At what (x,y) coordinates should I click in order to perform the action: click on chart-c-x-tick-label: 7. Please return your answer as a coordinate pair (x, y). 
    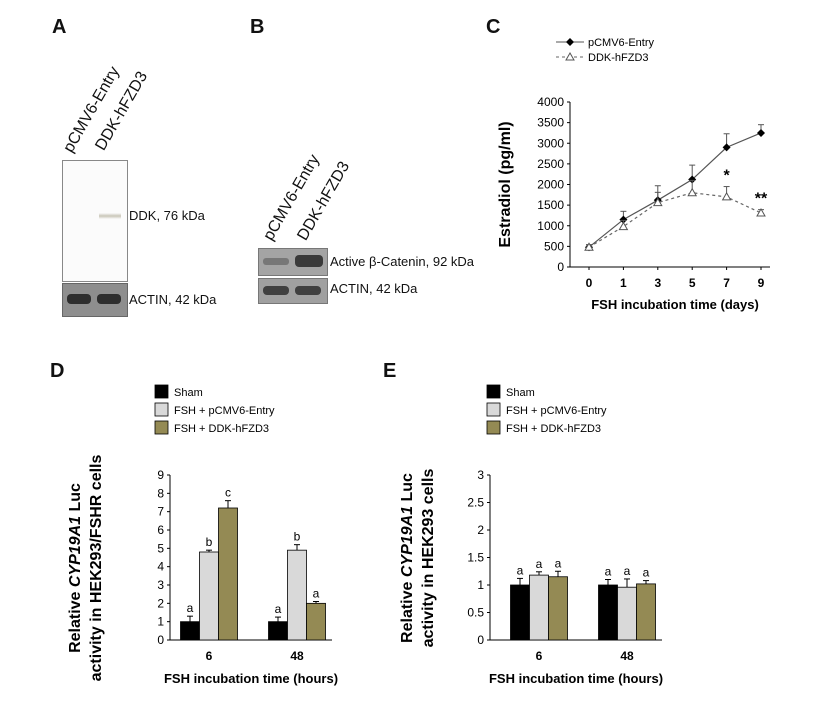
    Looking at the image, I should click on (726, 283).